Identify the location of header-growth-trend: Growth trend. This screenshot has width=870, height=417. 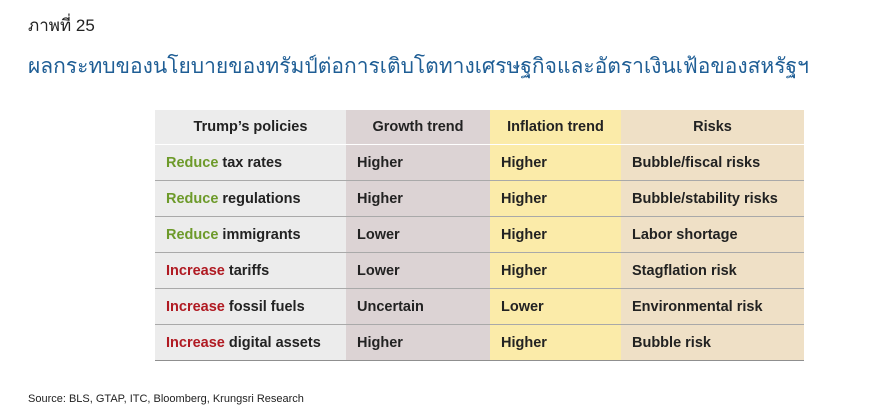
(418, 127).